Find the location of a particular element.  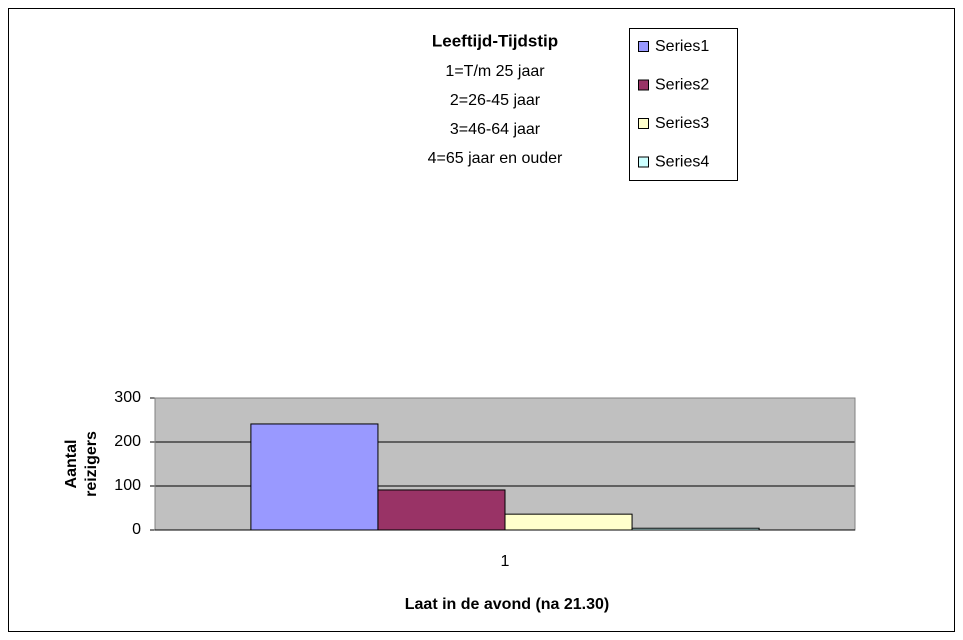

y-tick-label: 100 is located at coordinates (127, 485).